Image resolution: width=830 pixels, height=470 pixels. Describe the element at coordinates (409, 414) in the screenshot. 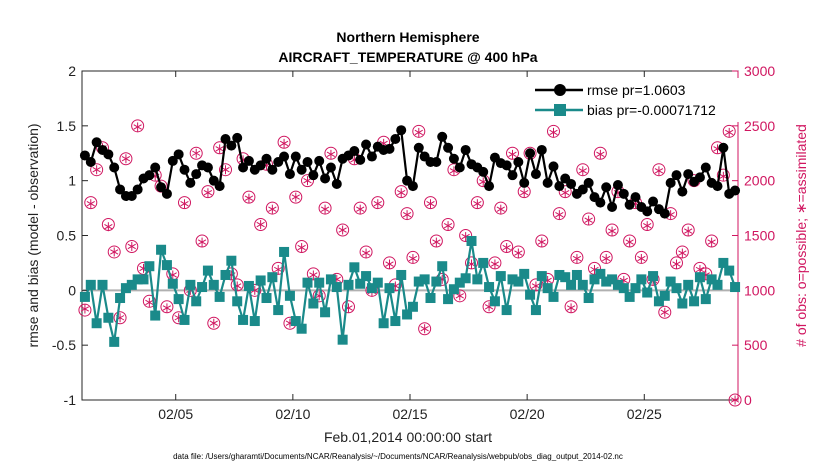

I see `x-tick-label: 02/15` at that location.